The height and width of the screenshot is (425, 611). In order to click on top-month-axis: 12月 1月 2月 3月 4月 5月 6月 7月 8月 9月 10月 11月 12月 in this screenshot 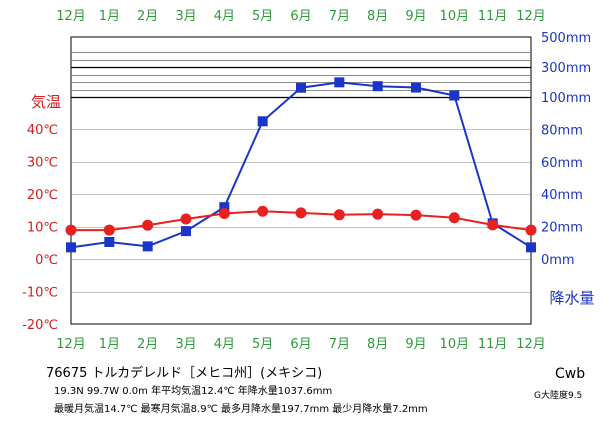, I will do `click(301, 16)`.